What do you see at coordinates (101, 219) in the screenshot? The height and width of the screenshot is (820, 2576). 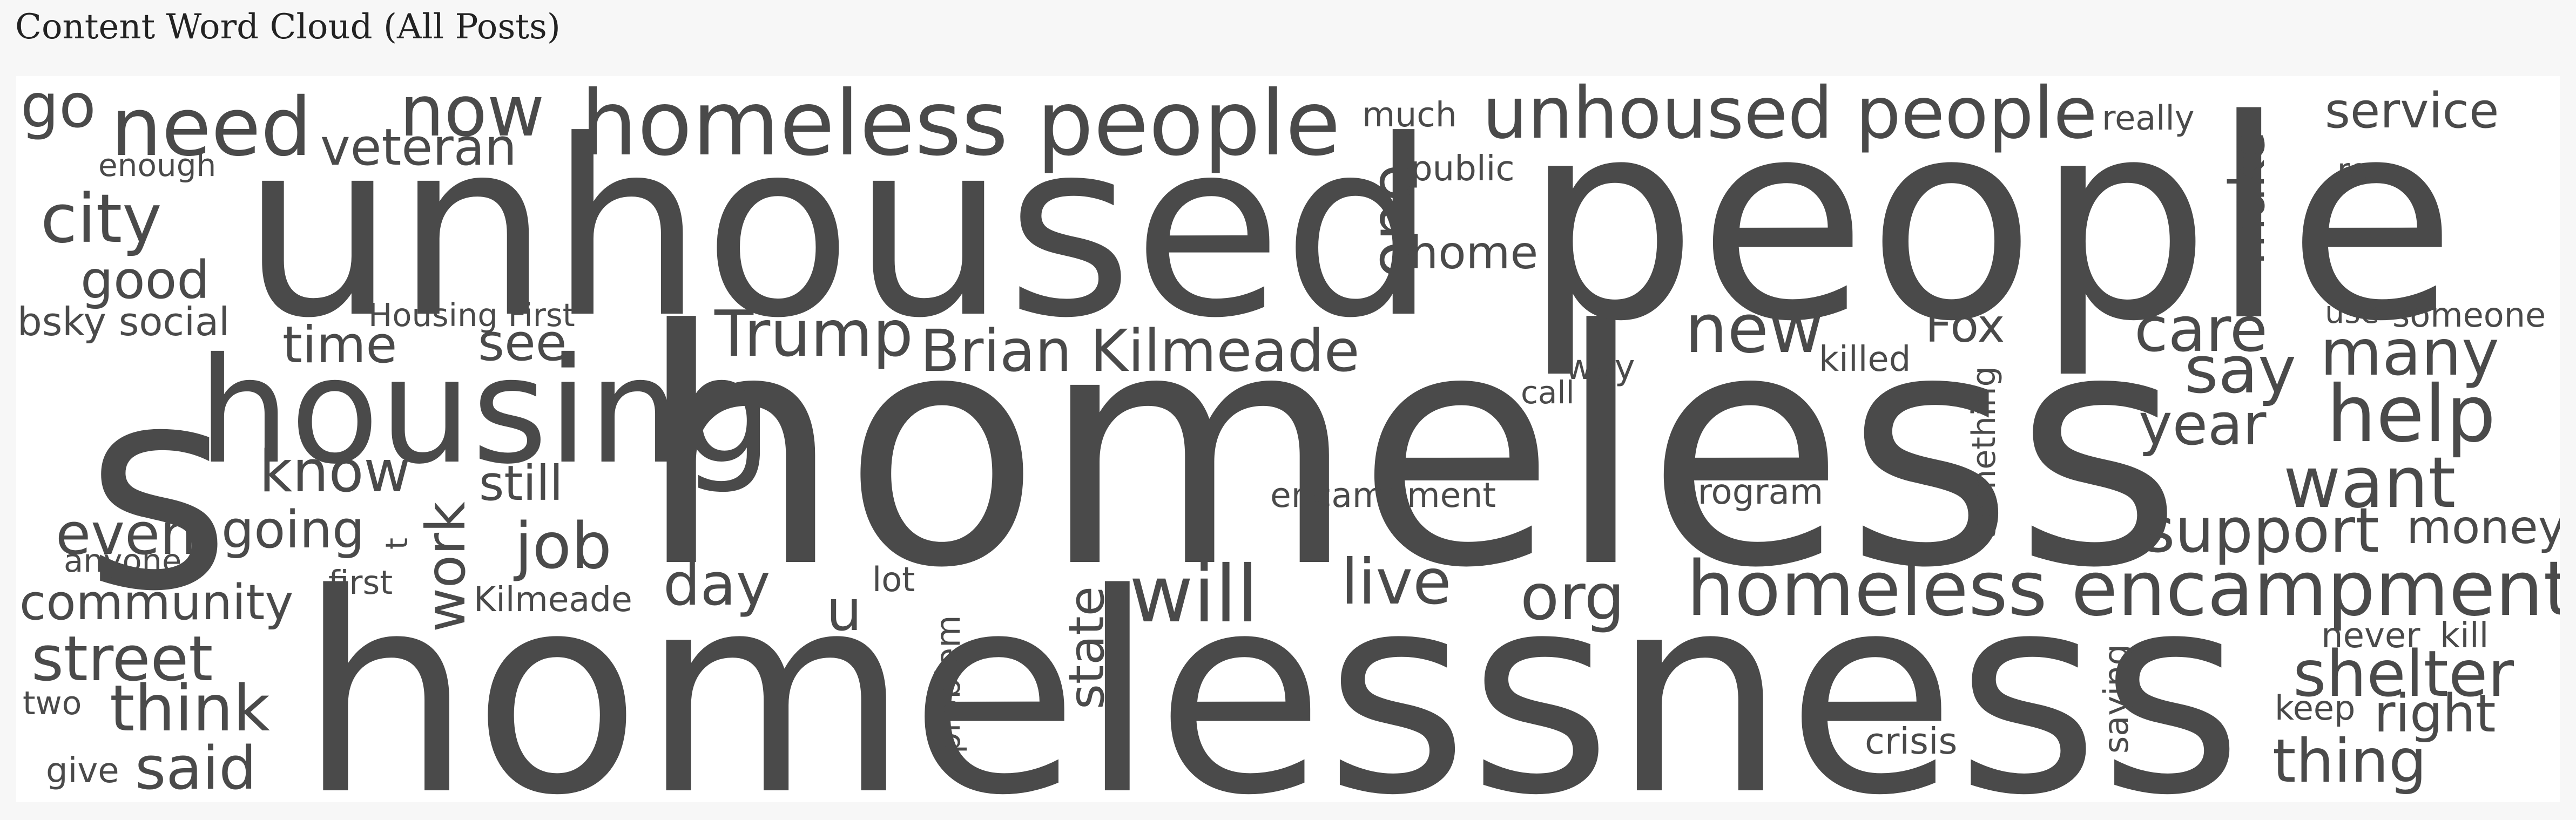 I see `word-city: city` at bounding box center [101, 219].